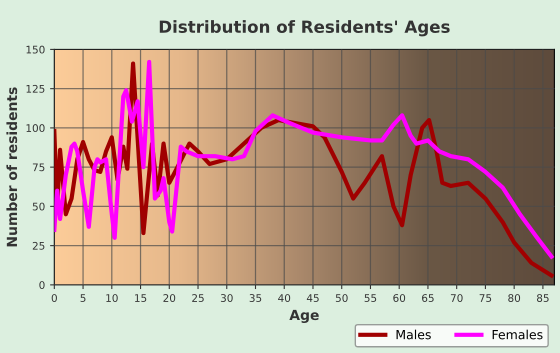 The height and width of the screenshot is (353, 560). What do you see at coordinates (399, 298) in the screenshot?
I see `x-tick-label: 60` at bounding box center [399, 298].